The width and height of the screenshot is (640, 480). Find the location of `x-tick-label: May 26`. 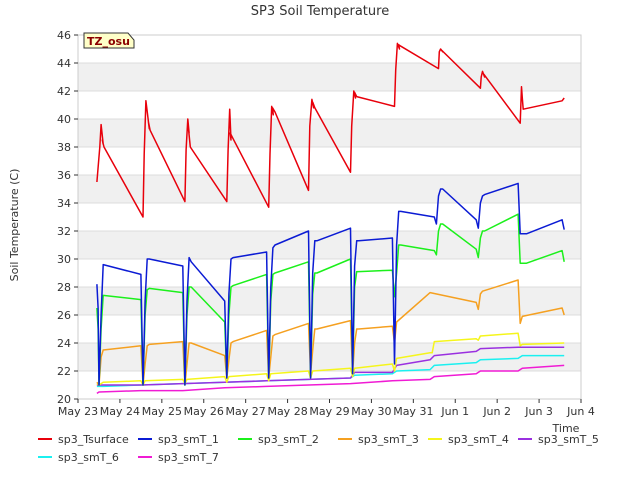

x-tick-label: May 26 is located at coordinates (204, 411).